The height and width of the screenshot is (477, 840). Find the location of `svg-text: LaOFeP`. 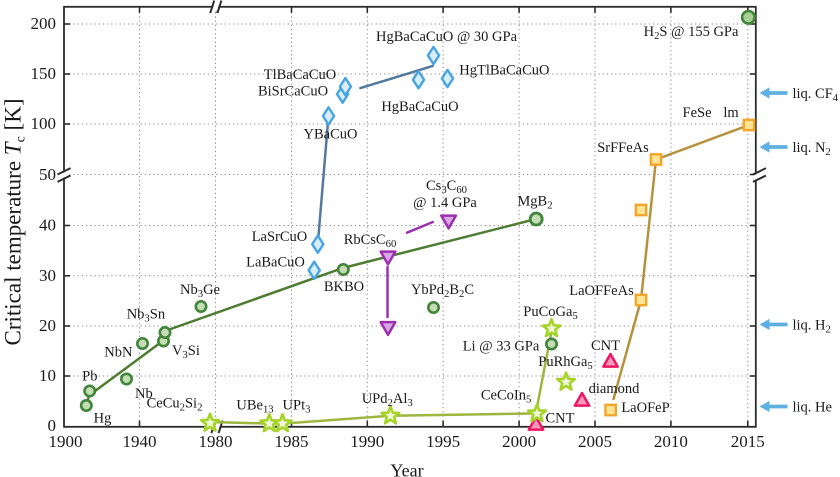

svg-text: LaOFeP is located at coordinates (645, 408).